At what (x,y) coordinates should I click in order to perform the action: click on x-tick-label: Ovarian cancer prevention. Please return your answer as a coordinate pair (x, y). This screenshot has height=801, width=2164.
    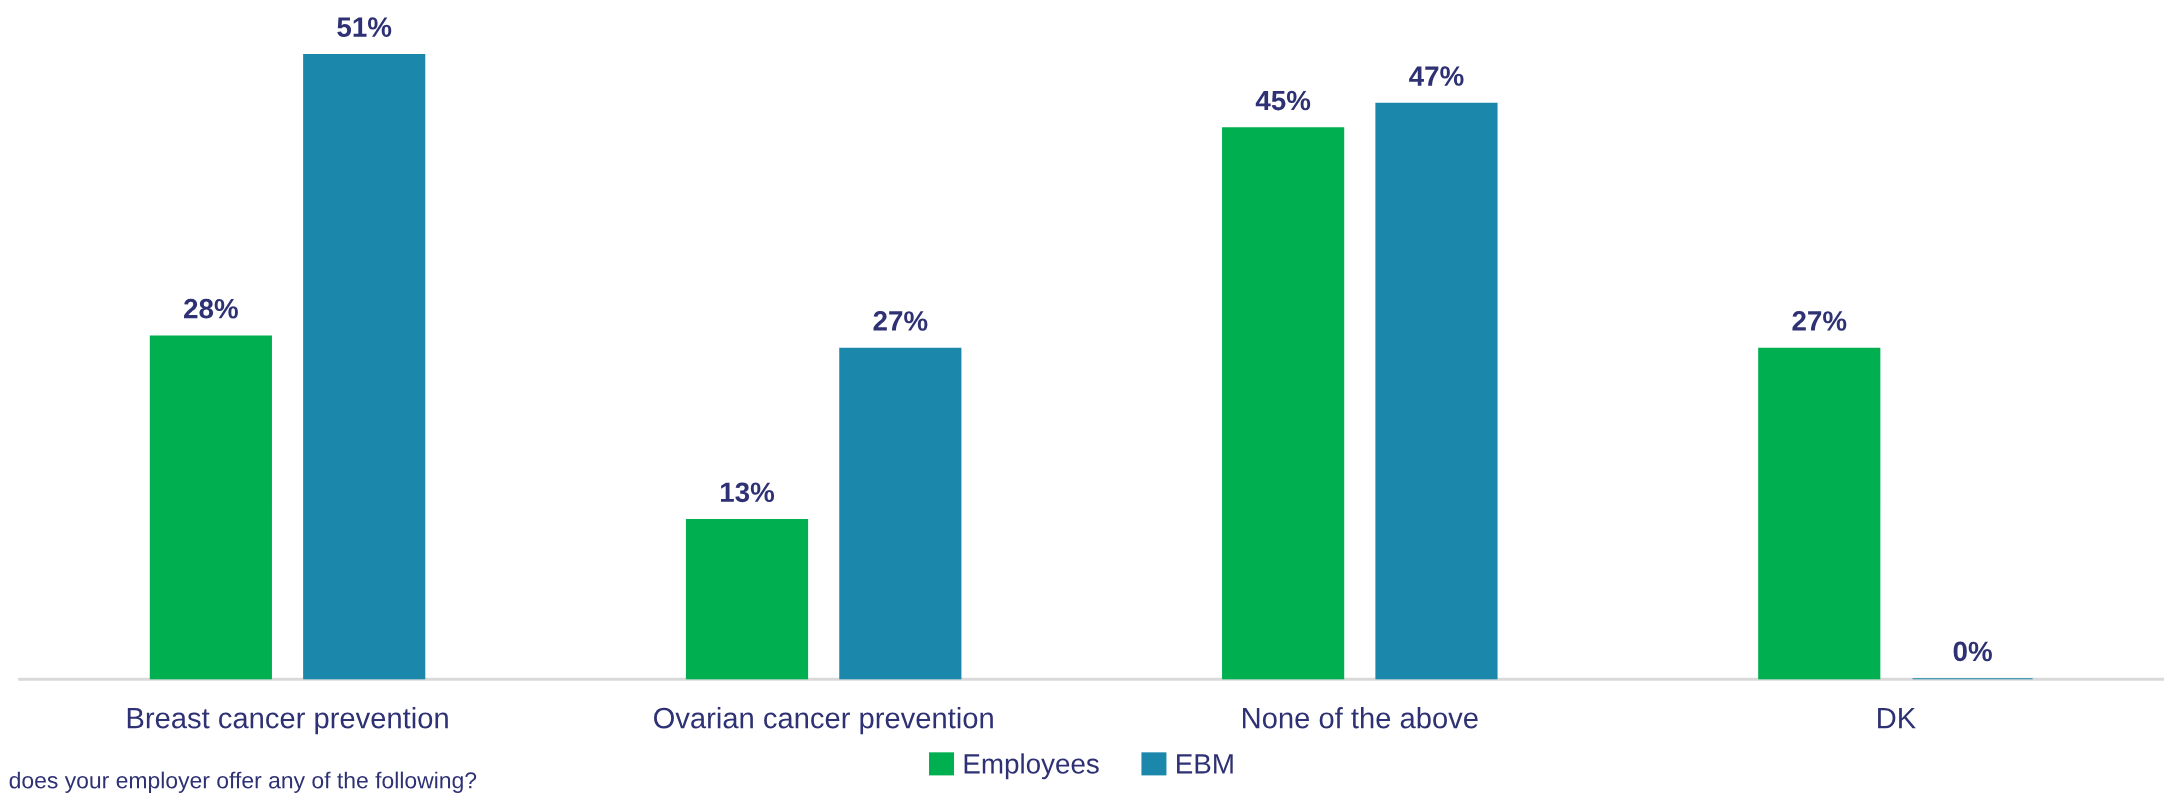
    Looking at the image, I should click on (823, 721).